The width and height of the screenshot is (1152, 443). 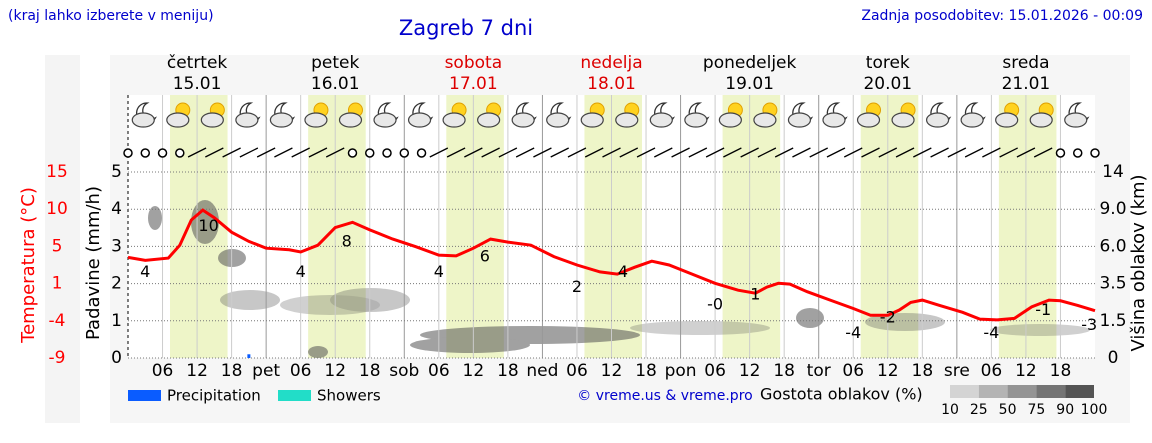 I want to click on credit: © vreme.us & vreme.pro, so click(x=664, y=396).